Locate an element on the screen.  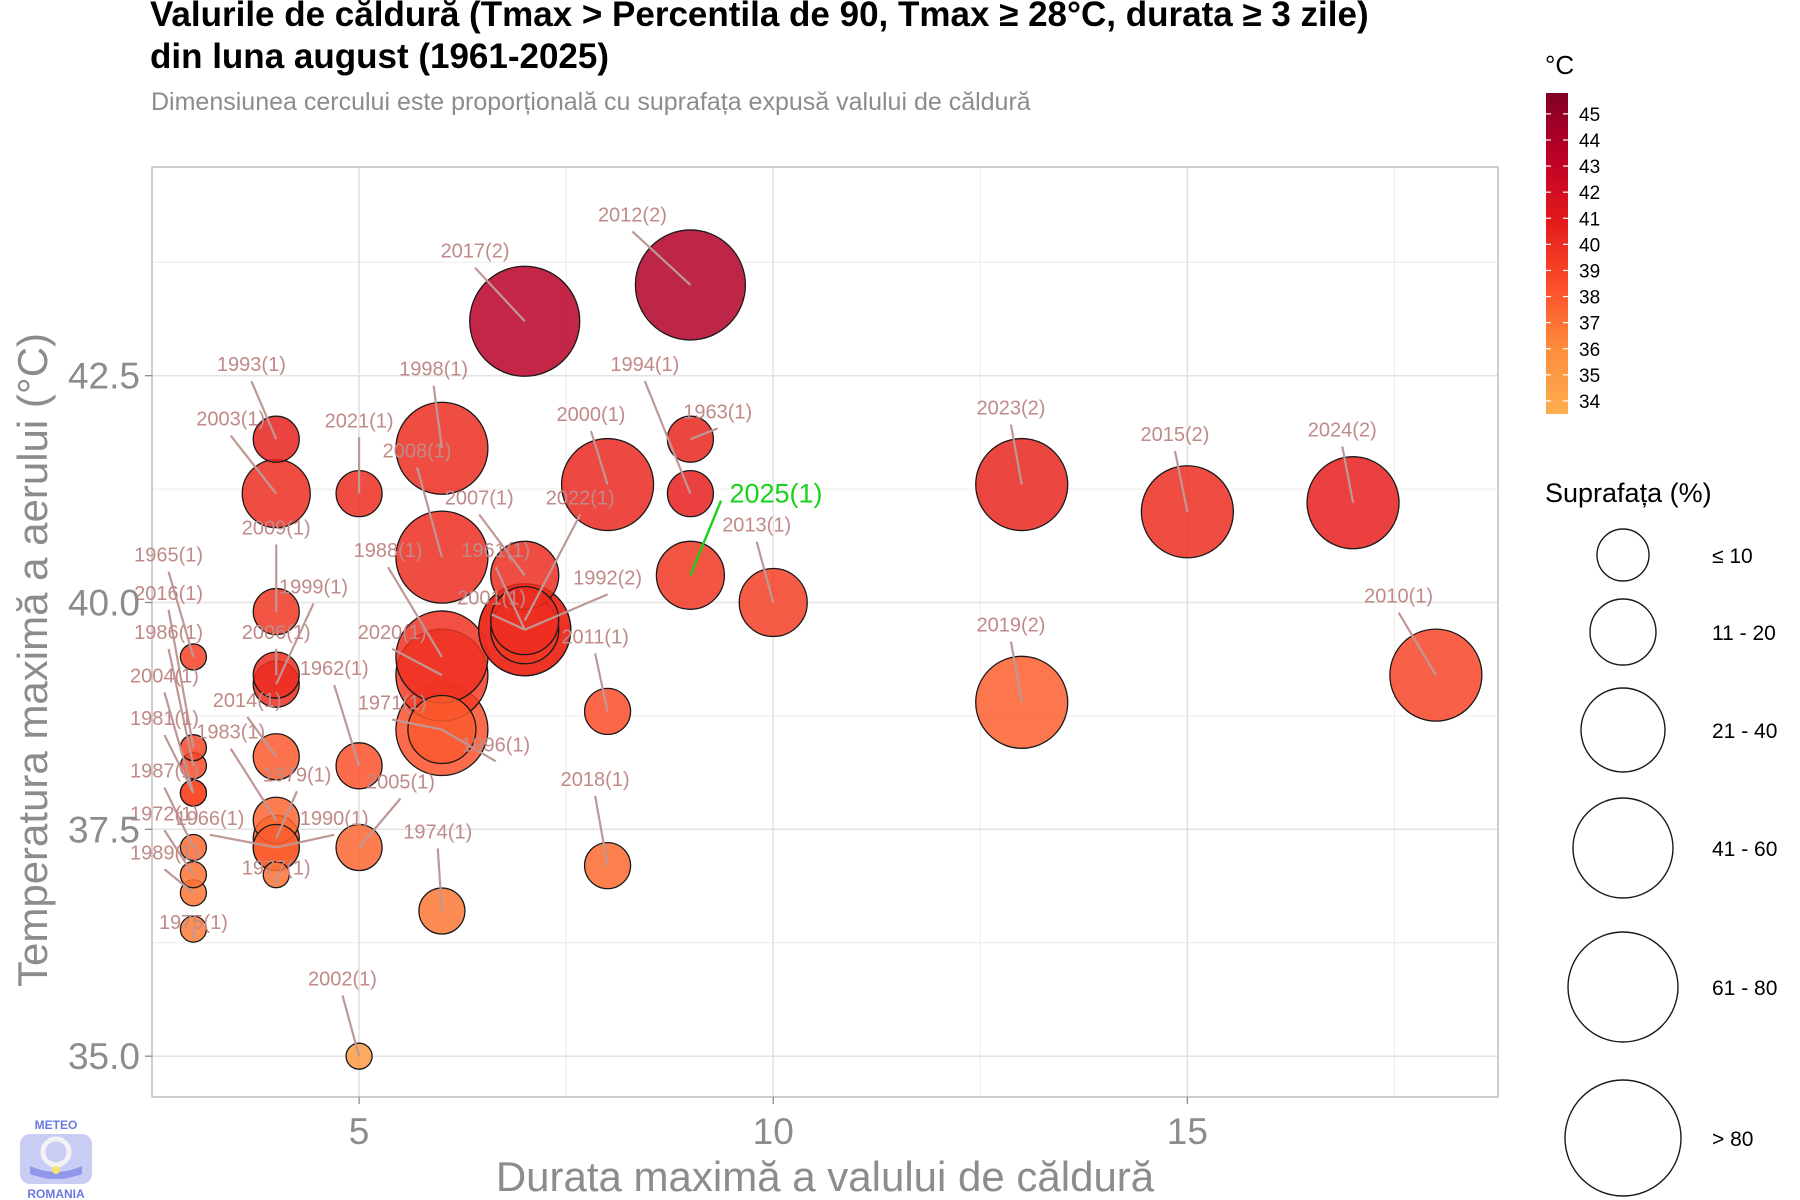
size-legend-label: > 80 is located at coordinates (1732, 1139).